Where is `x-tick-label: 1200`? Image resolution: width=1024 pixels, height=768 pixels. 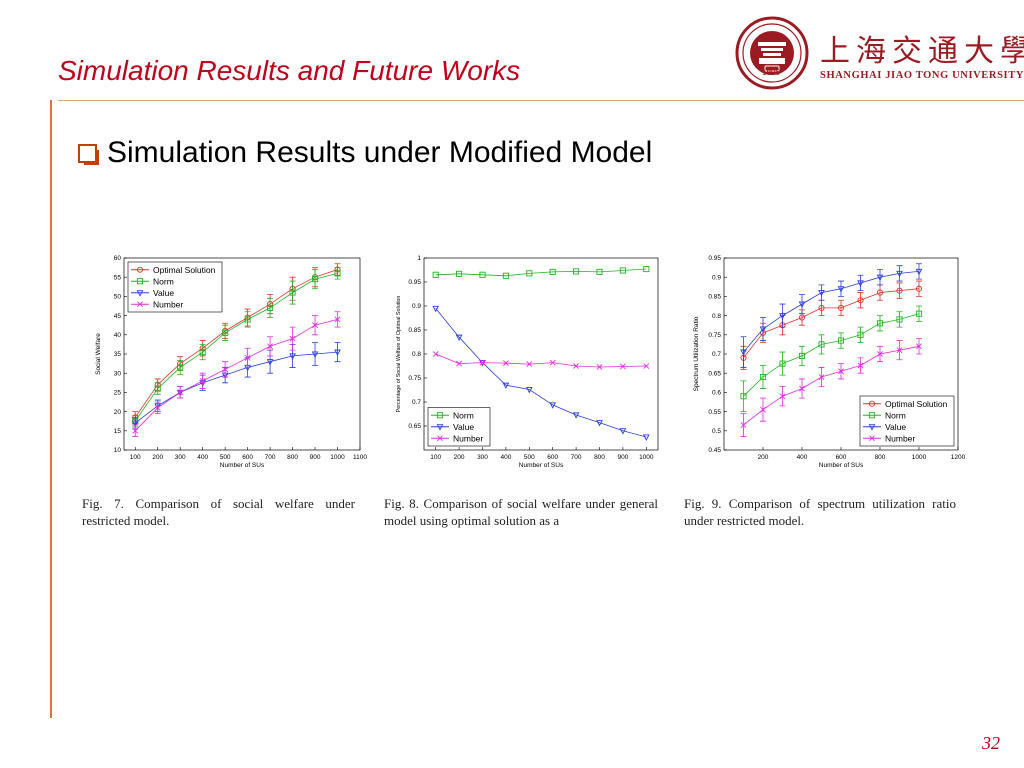
x-tick-label: 1200 is located at coordinates (958, 457).